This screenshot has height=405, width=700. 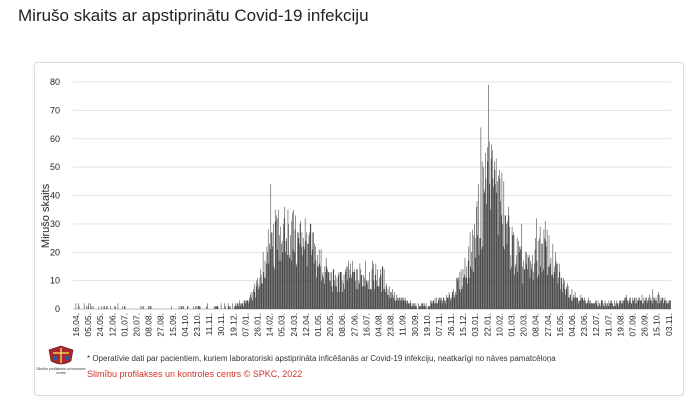 What do you see at coordinates (463, 325) in the screenshot?
I see `x-tick-label: 15.12.` at bounding box center [463, 325].